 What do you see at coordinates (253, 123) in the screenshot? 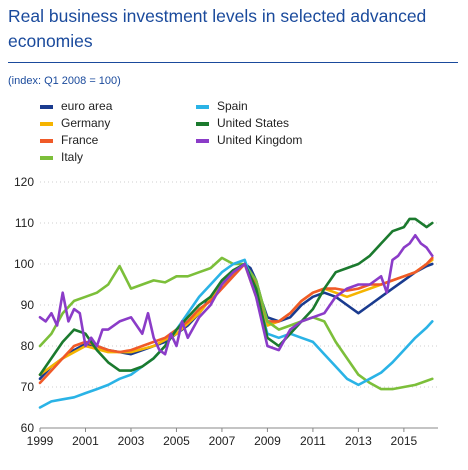
I see `legend-label-united-states: United States` at bounding box center [253, 123].